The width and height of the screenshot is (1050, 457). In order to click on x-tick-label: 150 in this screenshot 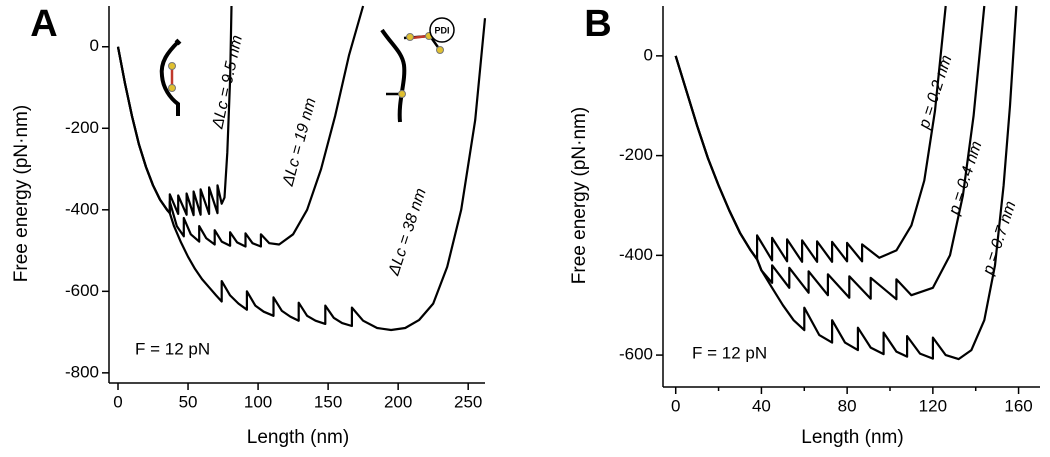, I will do `click(328, 401)`.